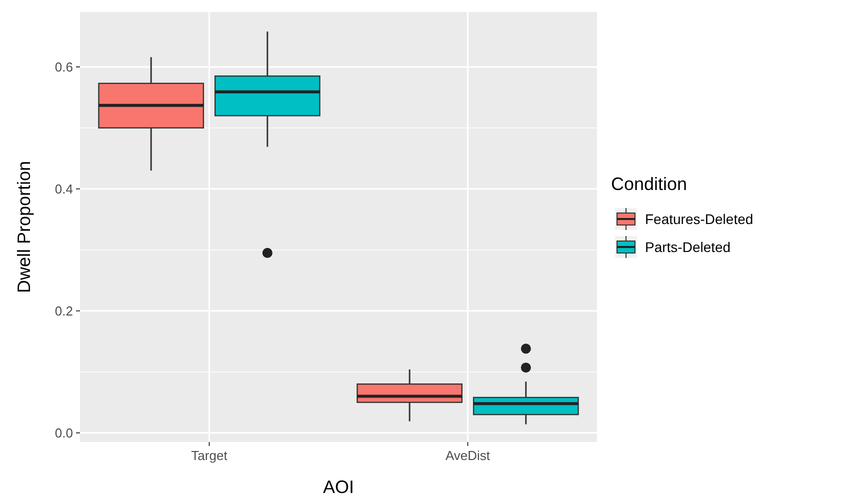 The height and width of the screenshot is (501, 846). I want to click on legend-label: Parts-Deleted, so click(688, 246).